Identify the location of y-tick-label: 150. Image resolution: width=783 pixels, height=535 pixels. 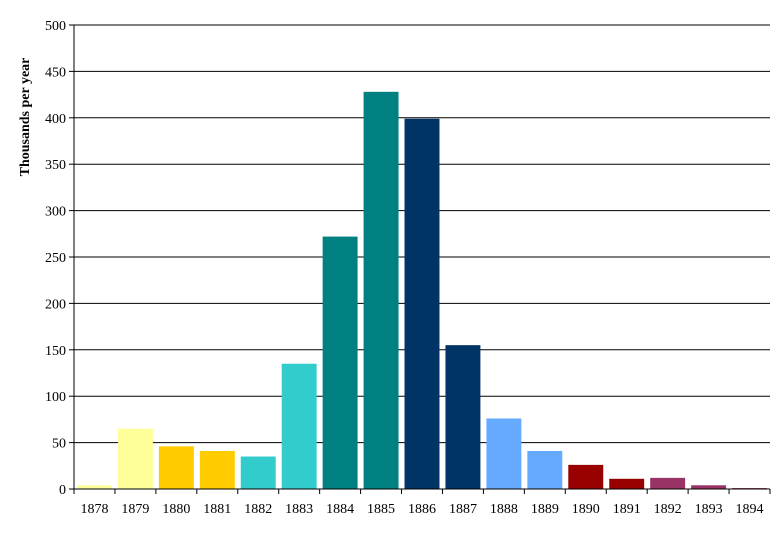
(55, 351).